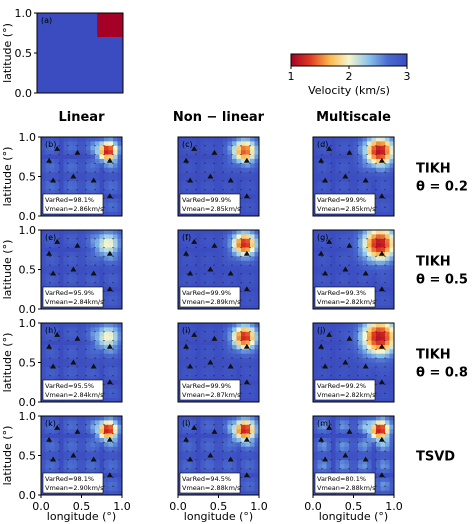  Describe the element at coordinates (433, 262) in the screenshot. I see `row-title-line: TIKH` at that location.